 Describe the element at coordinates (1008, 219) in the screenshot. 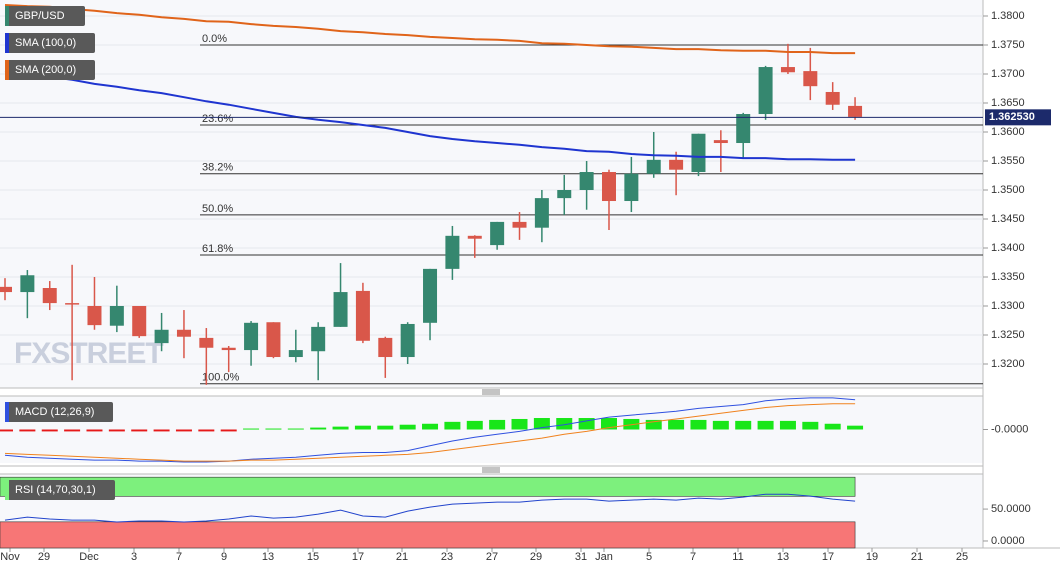

I see `y-tick-label: 1.3450` at that location.